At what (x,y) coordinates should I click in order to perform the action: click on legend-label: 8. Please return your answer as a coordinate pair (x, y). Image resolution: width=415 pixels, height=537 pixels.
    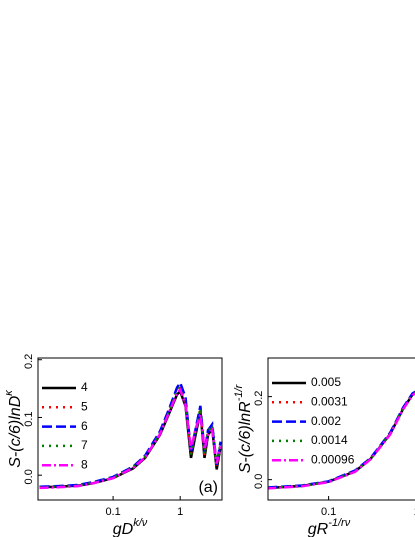
    Looking at the image, I should click on (84, 464).